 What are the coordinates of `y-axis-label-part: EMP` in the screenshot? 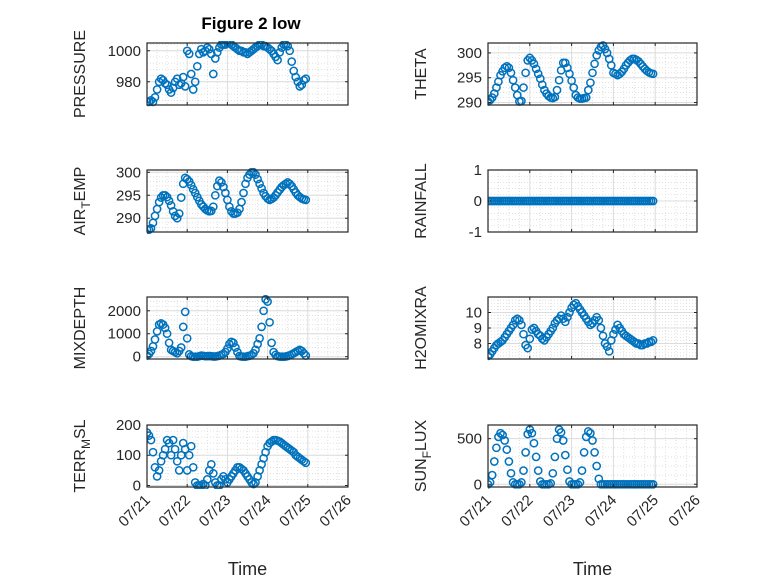 It's located at (80, 184).